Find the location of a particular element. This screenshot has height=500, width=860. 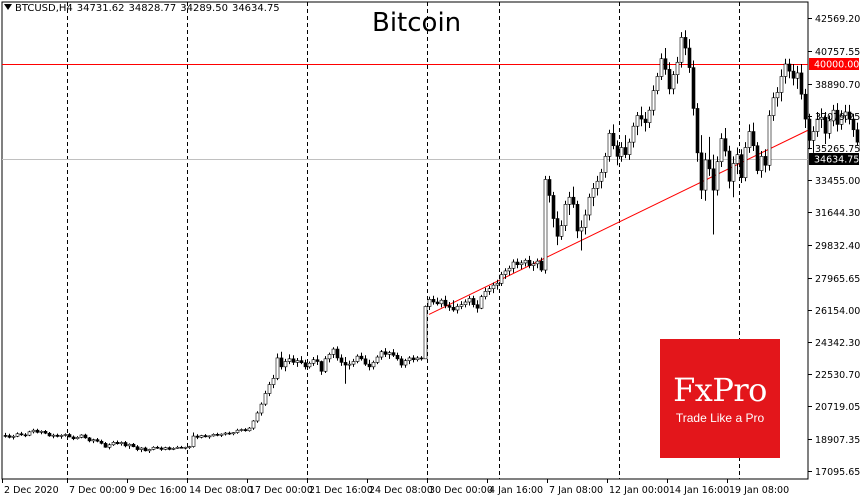

resistance-level-badge is located at coordinates (834, 64).